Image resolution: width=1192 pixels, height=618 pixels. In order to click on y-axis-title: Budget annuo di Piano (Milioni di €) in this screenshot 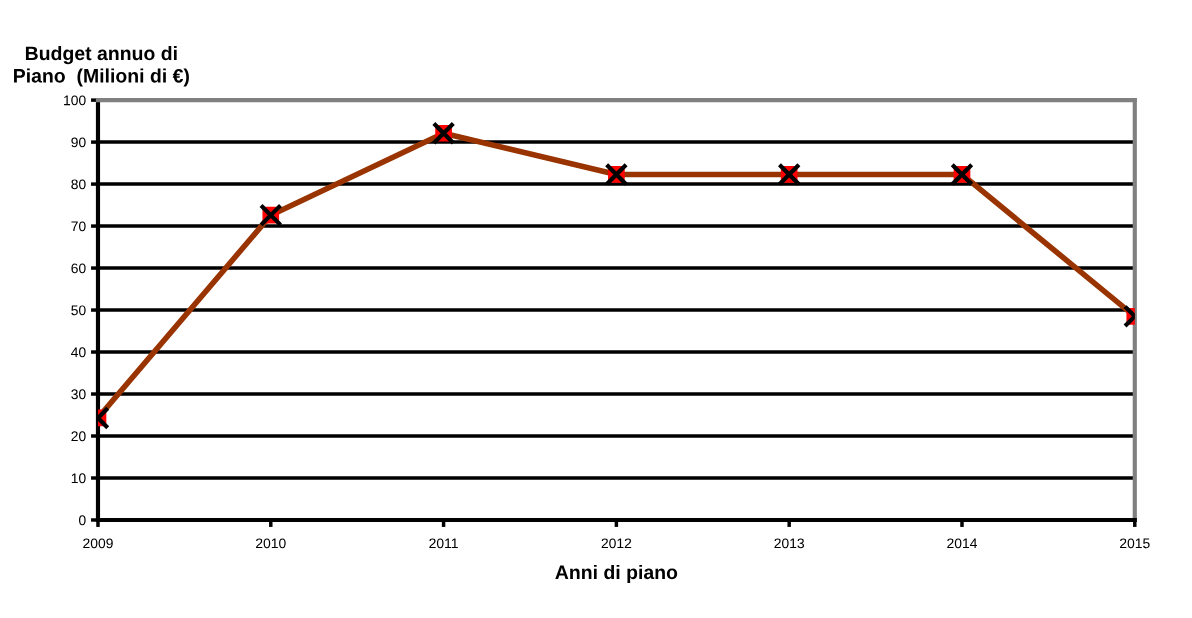, I will do `click(101, 66)`.